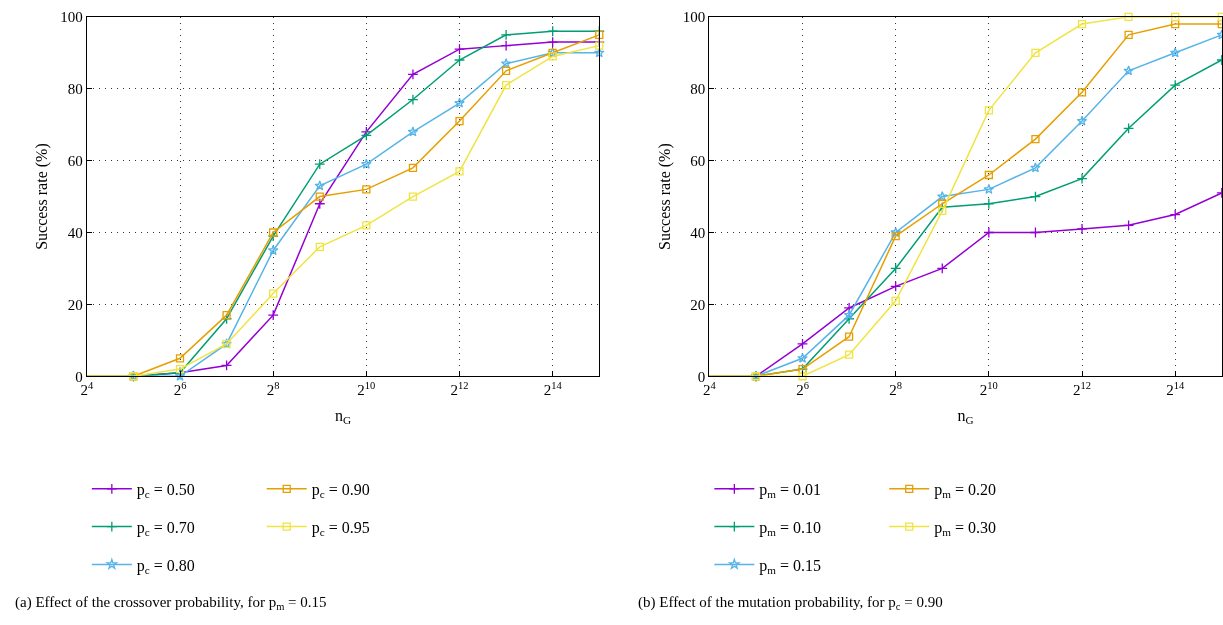  Describe the element at coordinates (790, 603) in the screenshot. I see `text: (b) Effect of the mutation probability, for p$_{c}$ = 0.90` at that location.